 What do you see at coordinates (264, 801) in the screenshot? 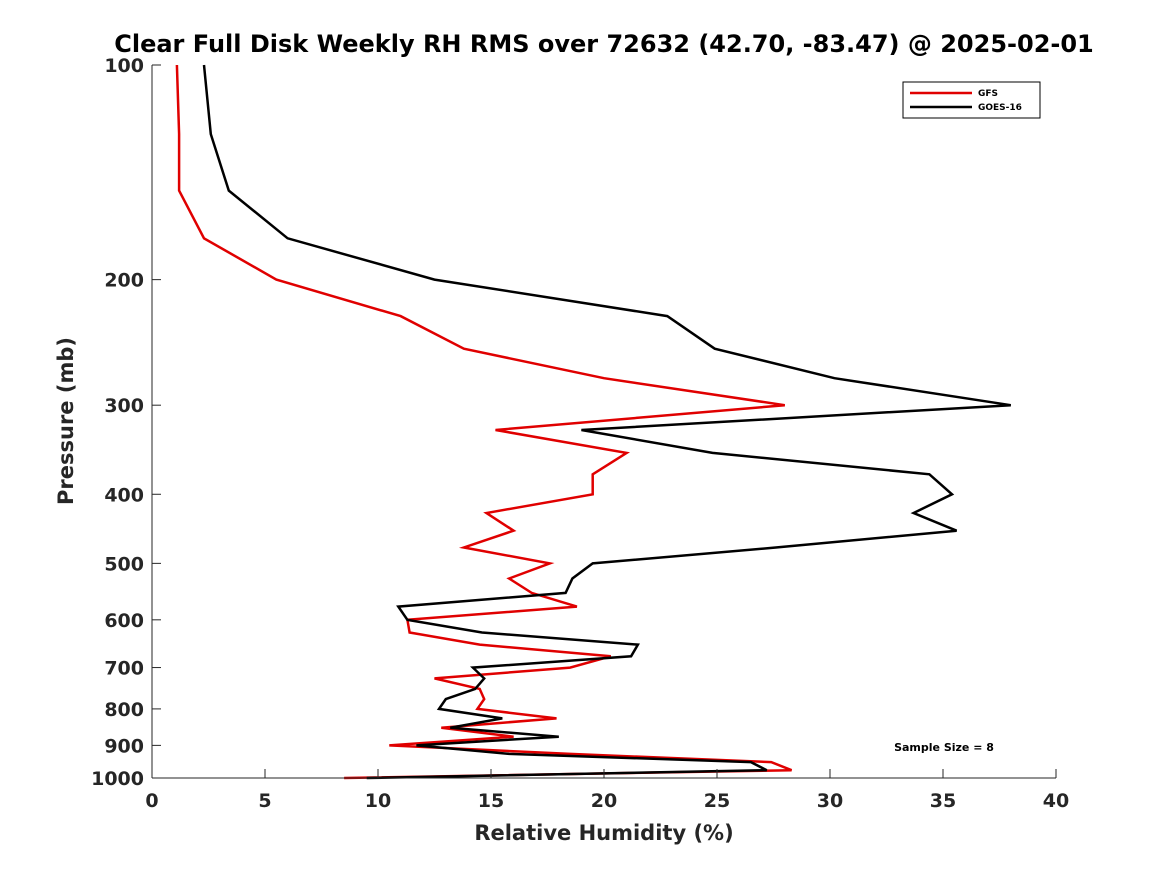
I see `x-tick-label: 5` at bounding box center [264, 801].